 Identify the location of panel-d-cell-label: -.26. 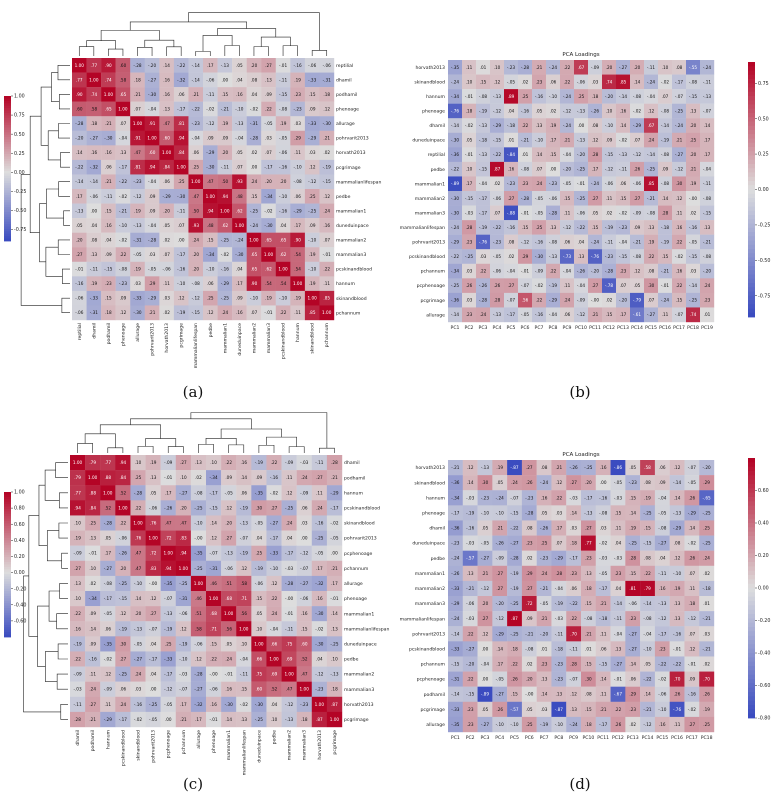
(544, 528).